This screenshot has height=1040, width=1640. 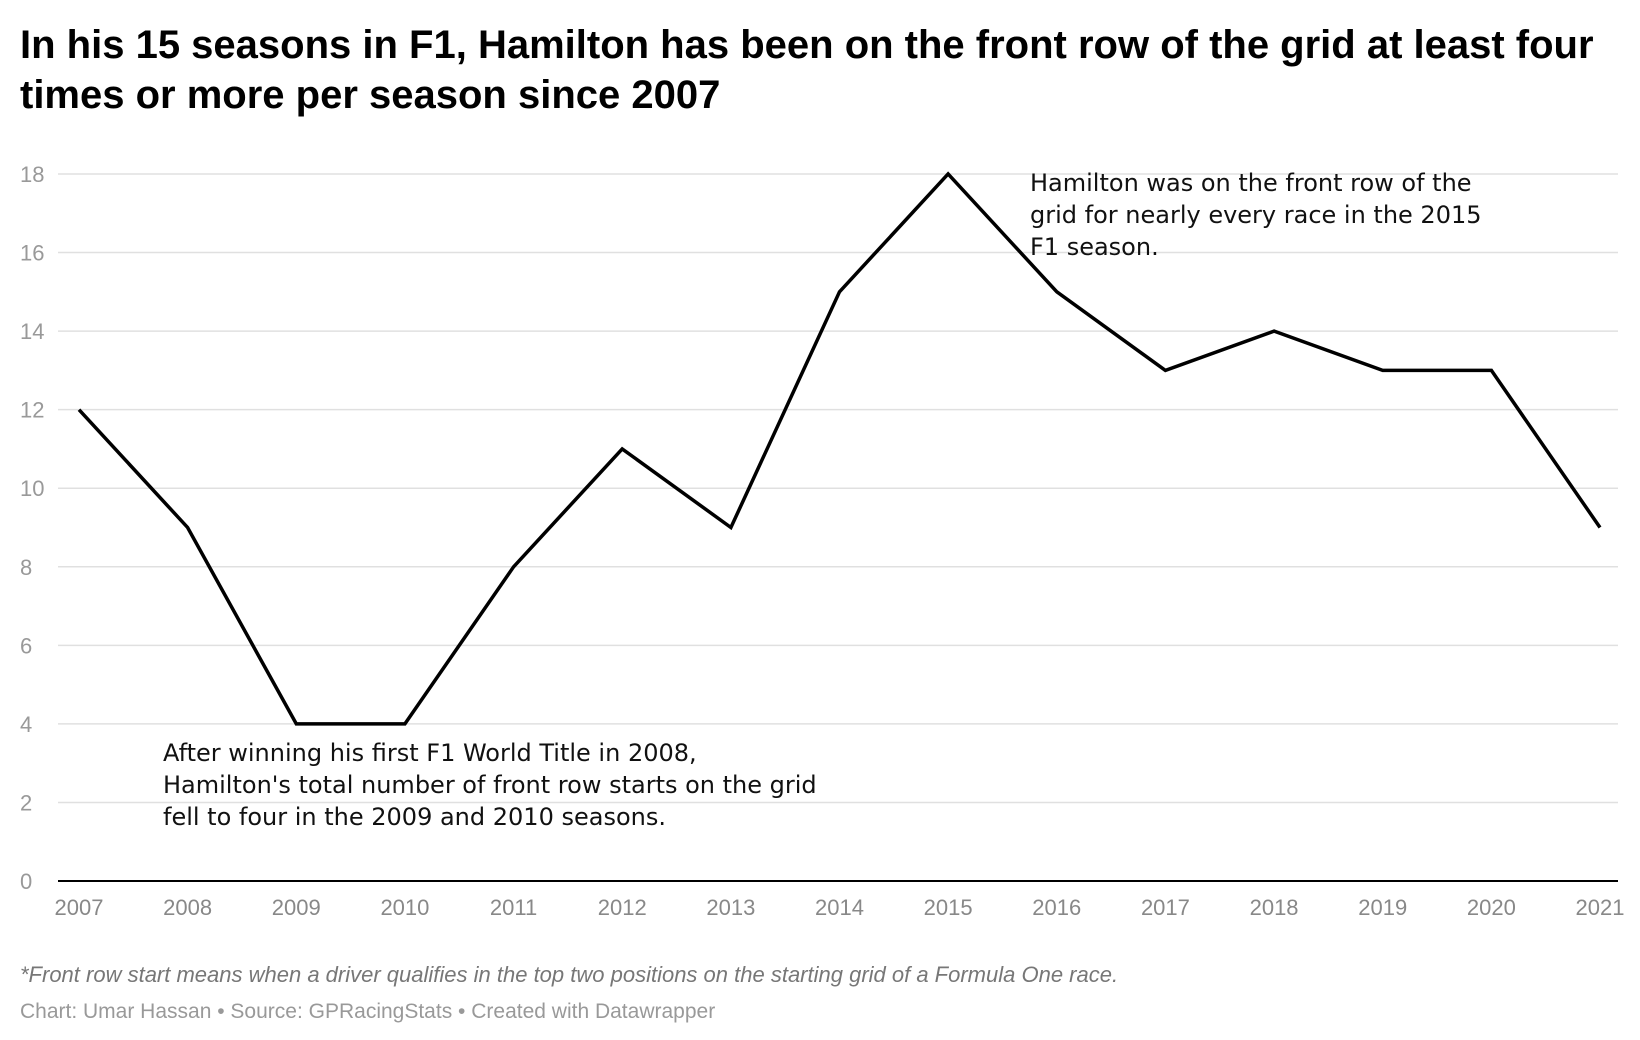 I want to click on x-tick-label: 2016, so click(x=1056, y=907).